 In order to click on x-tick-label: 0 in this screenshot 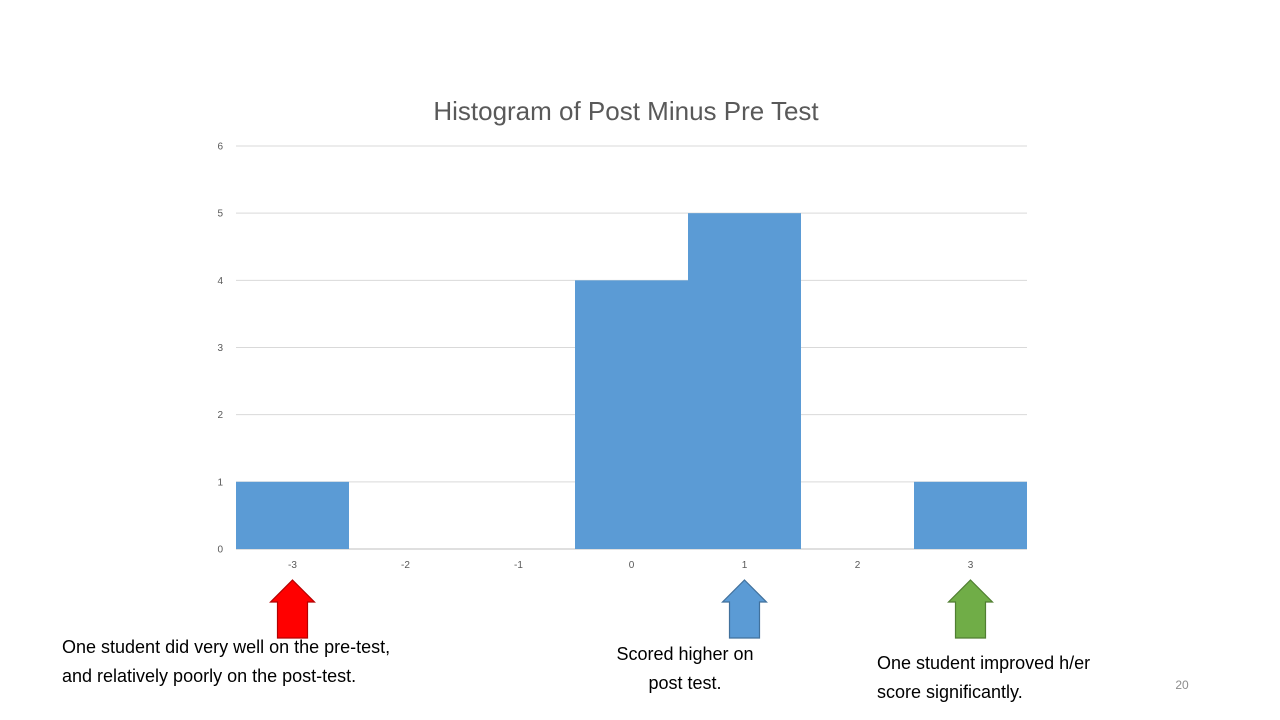, I will do `click(632, 565)`.